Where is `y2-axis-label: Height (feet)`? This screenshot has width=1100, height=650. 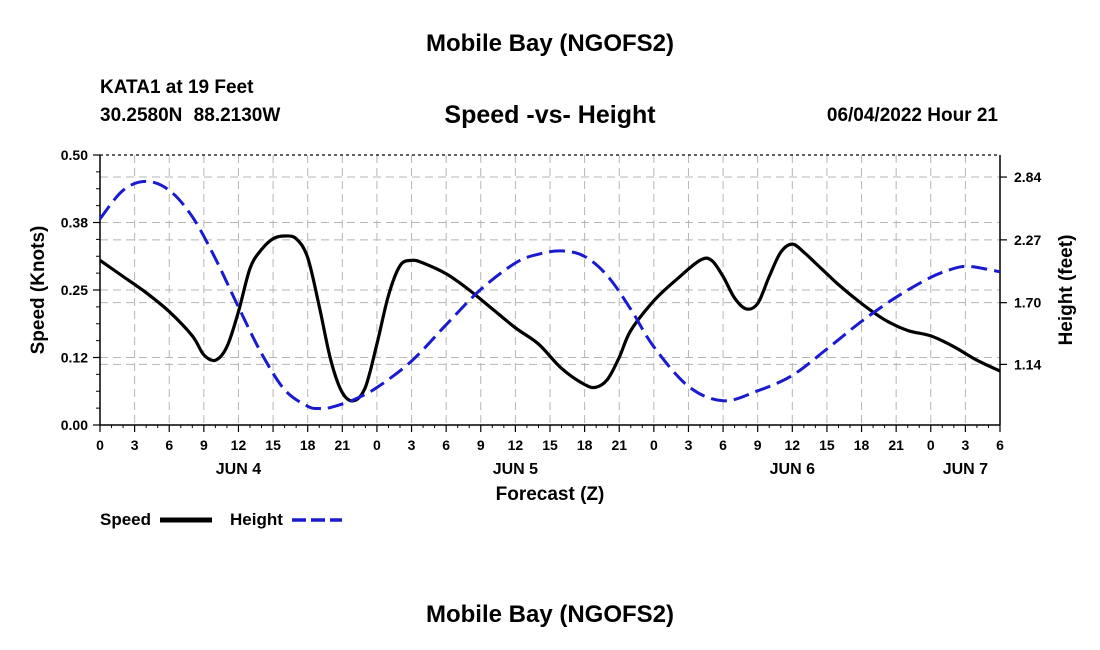 y2-axis-label: Height (feet) is located at coordinates (1066, 290).